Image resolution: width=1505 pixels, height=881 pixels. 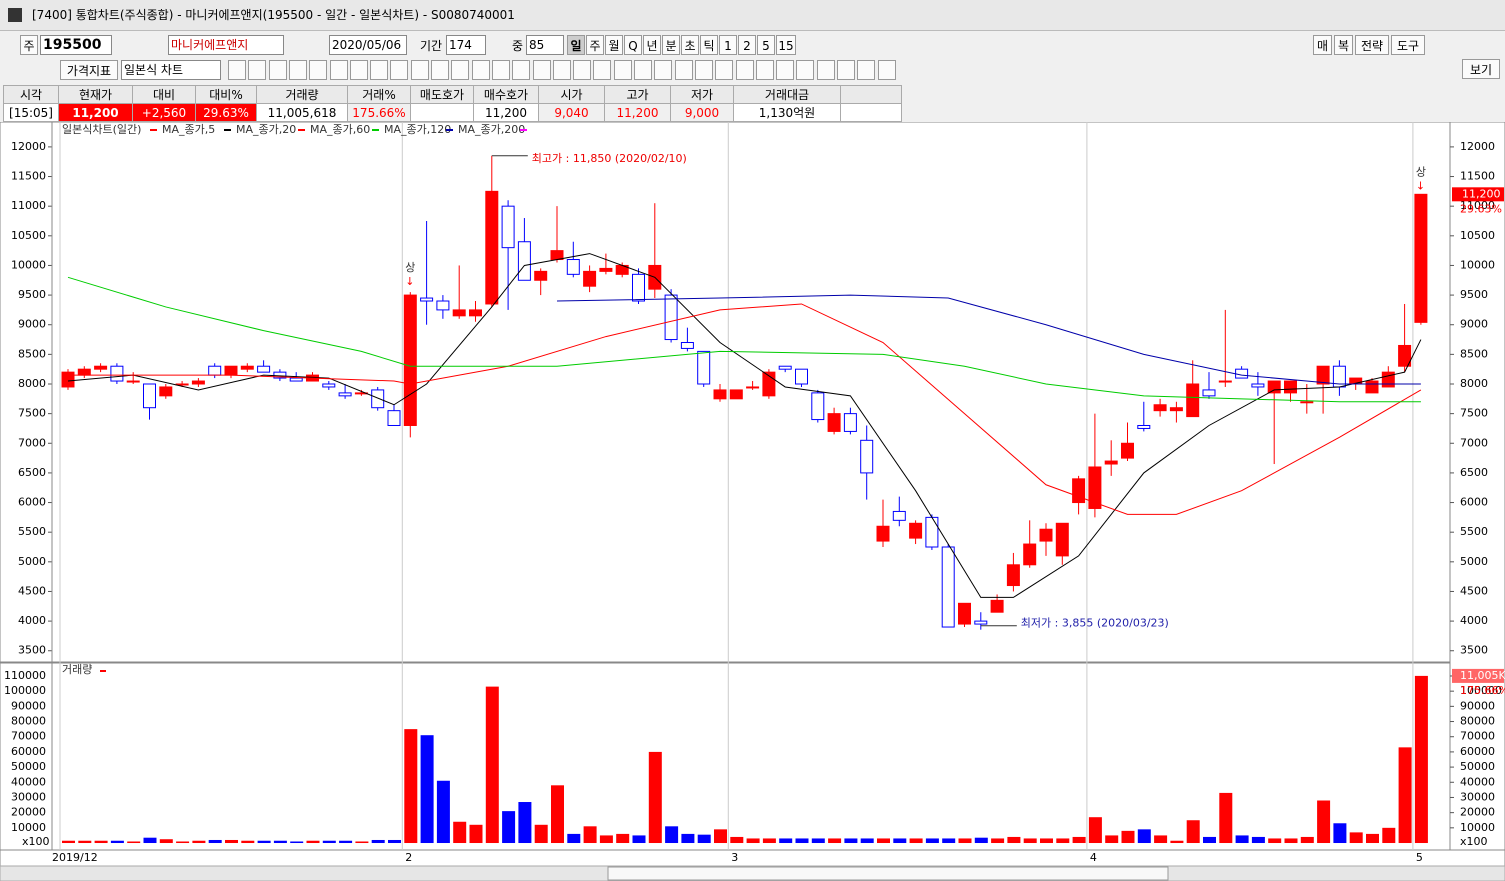 I want to click on right-button: 도구, so click(x=1408, y=45).